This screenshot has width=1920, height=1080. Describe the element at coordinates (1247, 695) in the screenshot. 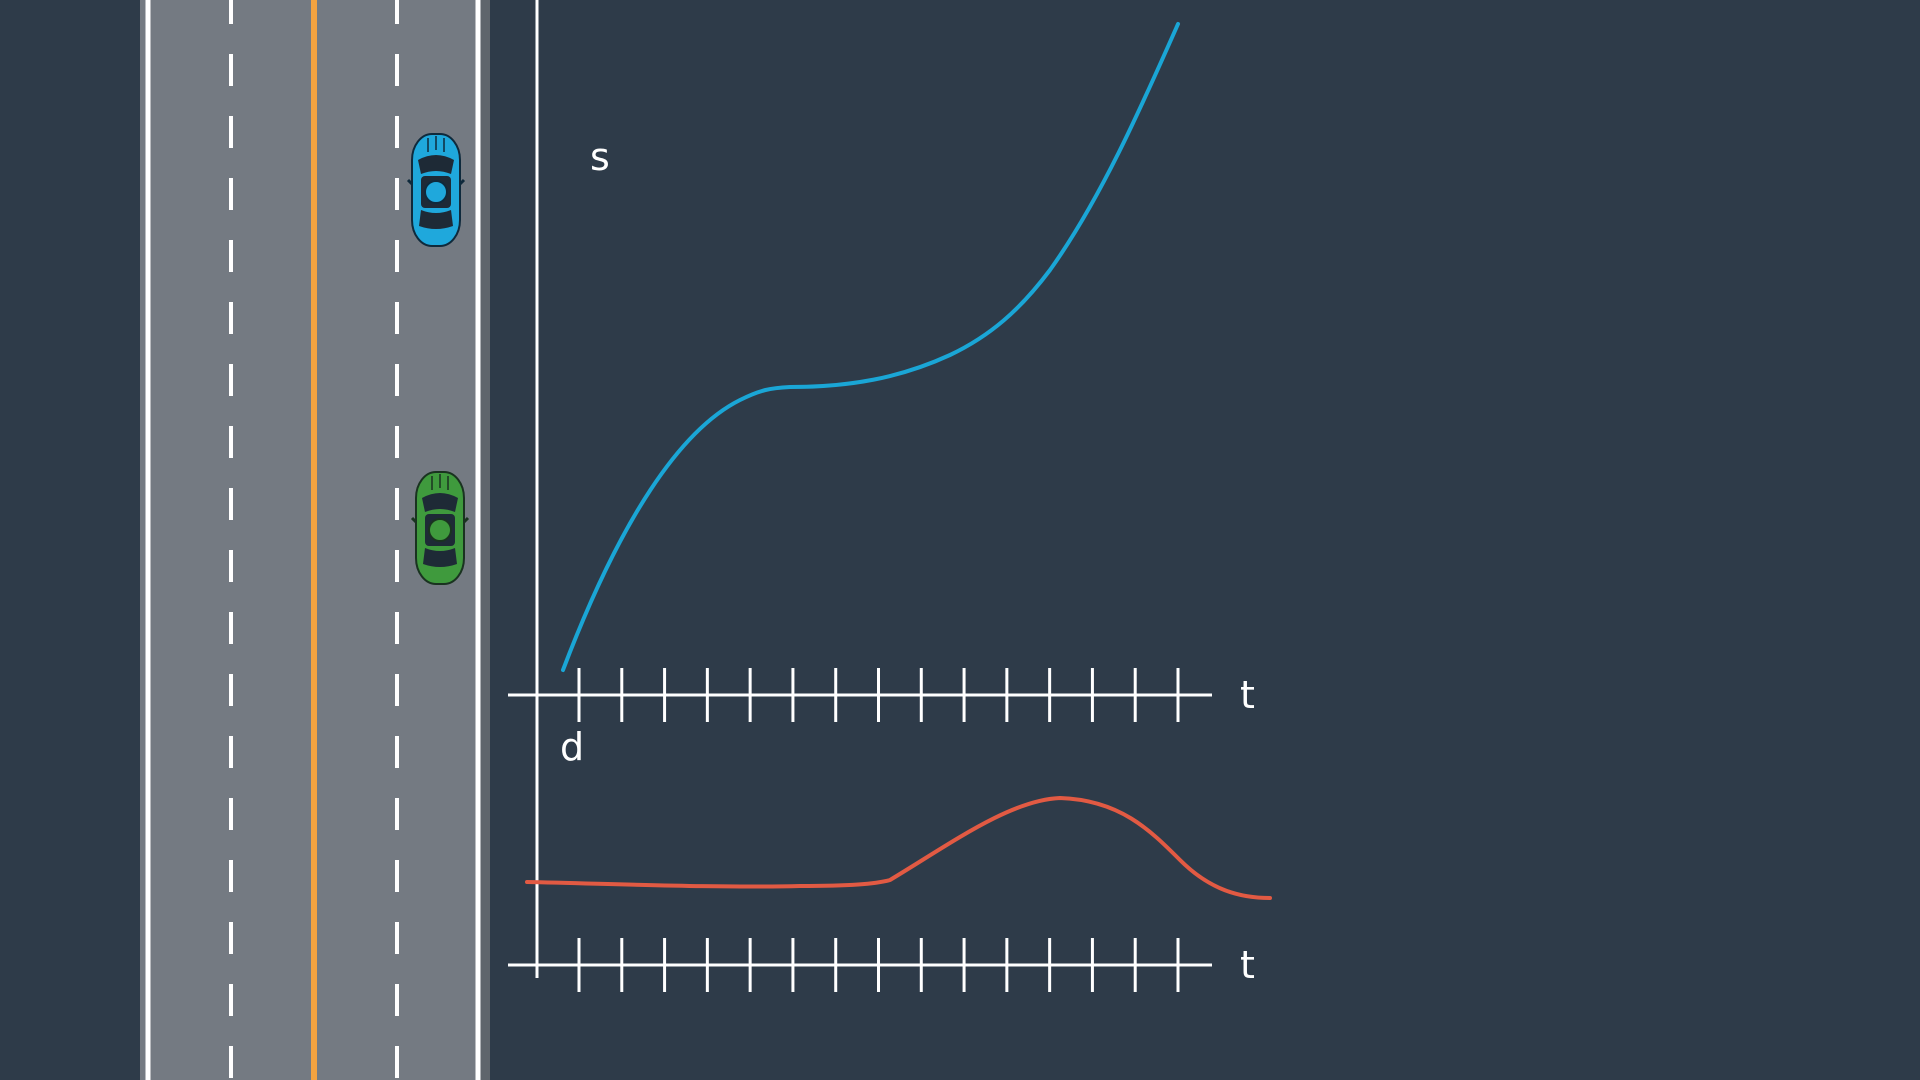

I see `s-x-label: t` at that location.